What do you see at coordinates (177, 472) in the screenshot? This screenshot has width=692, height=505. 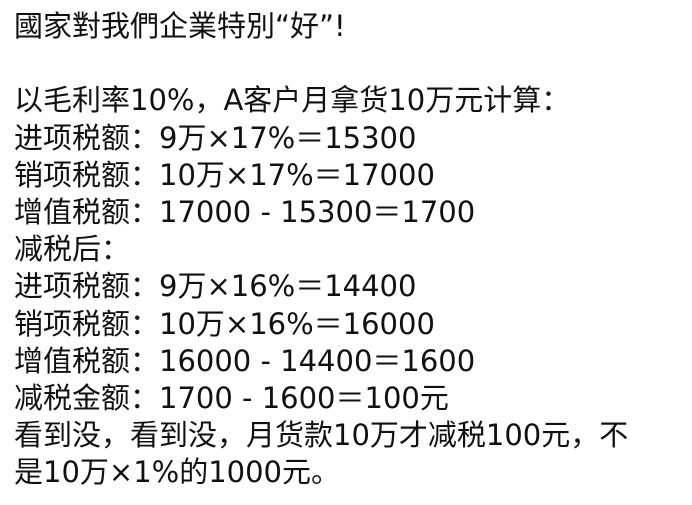 I see `conclusion-line-2: 是10万×1%的1000元。` at bounding box center [177, 472].